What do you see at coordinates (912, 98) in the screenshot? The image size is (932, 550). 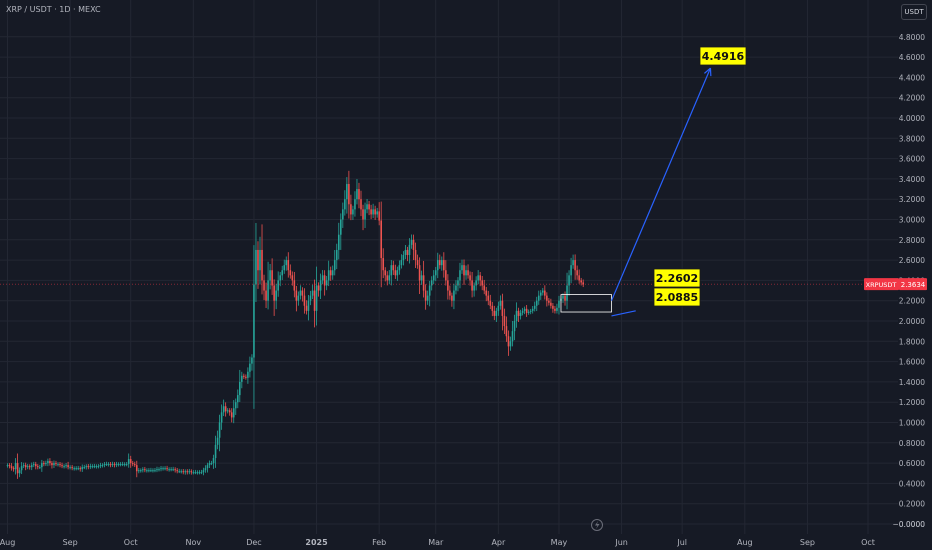 I see `y-tick-label: 4.2000` at bounding box center [912, 98].